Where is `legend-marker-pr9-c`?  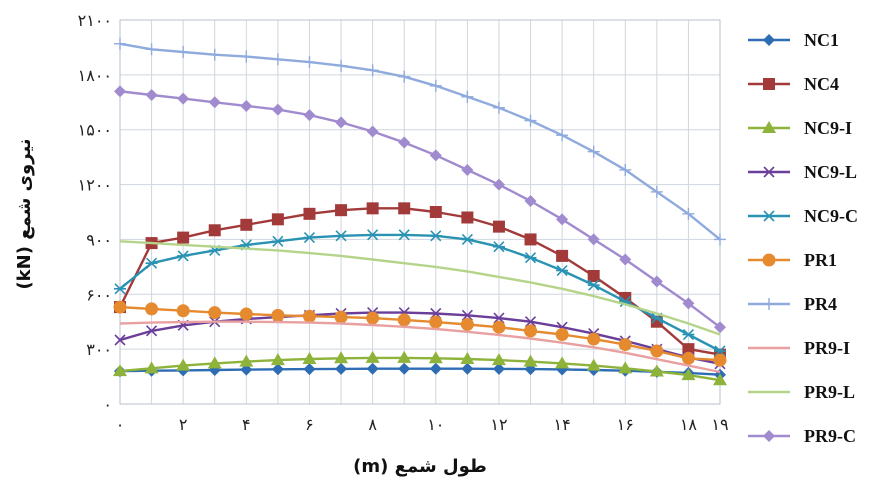
legend-marker-pr9-c is located at coordinates (769, 436).